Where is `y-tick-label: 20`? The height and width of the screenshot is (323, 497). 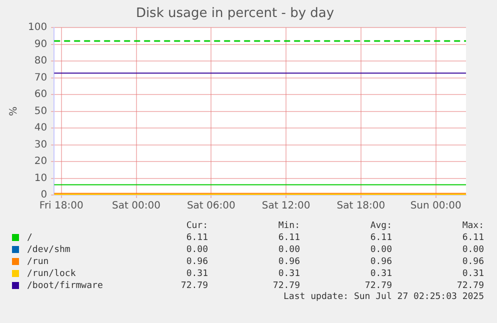
y-tick-label: 20 is located at coordinates (41, 162).